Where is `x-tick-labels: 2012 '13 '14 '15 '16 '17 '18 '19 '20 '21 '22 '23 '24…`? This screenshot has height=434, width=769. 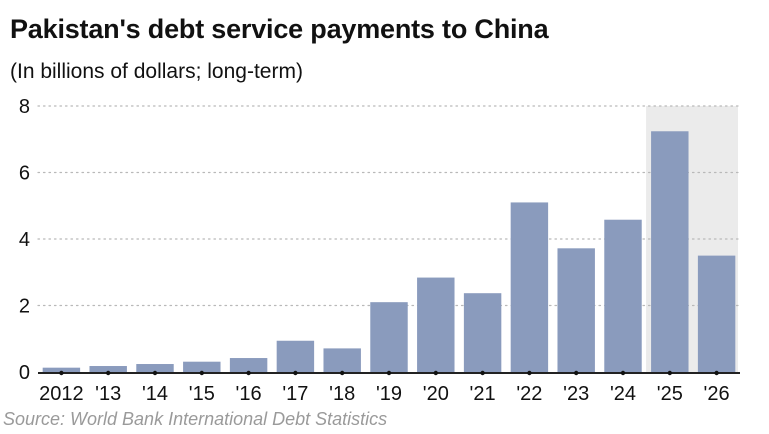 x-tick-labels: 2012 '13 '14 '15 '16 '17 '18 '19 '20 '21 '22 '23 '24… is located at coordinates (384, 394).